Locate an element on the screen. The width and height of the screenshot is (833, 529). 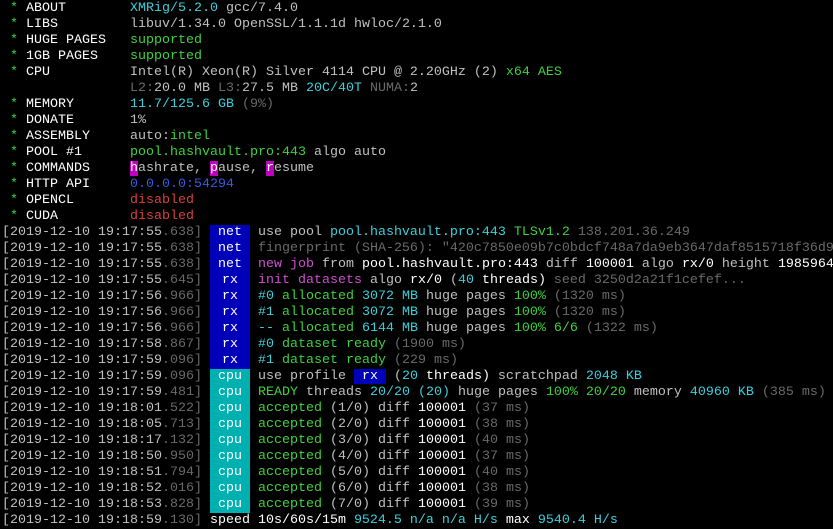
timestamp-ms: .638 is located at coordinates (177, 264).